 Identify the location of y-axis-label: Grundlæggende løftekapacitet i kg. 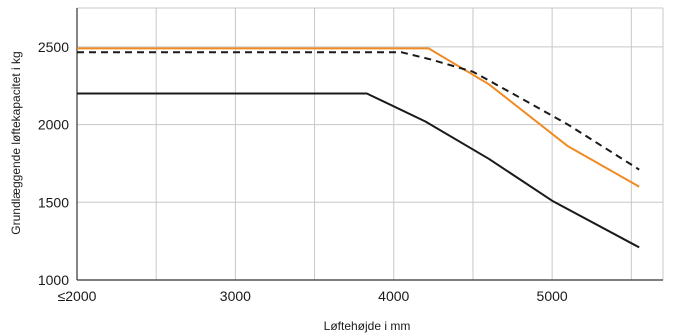
(16, 142).